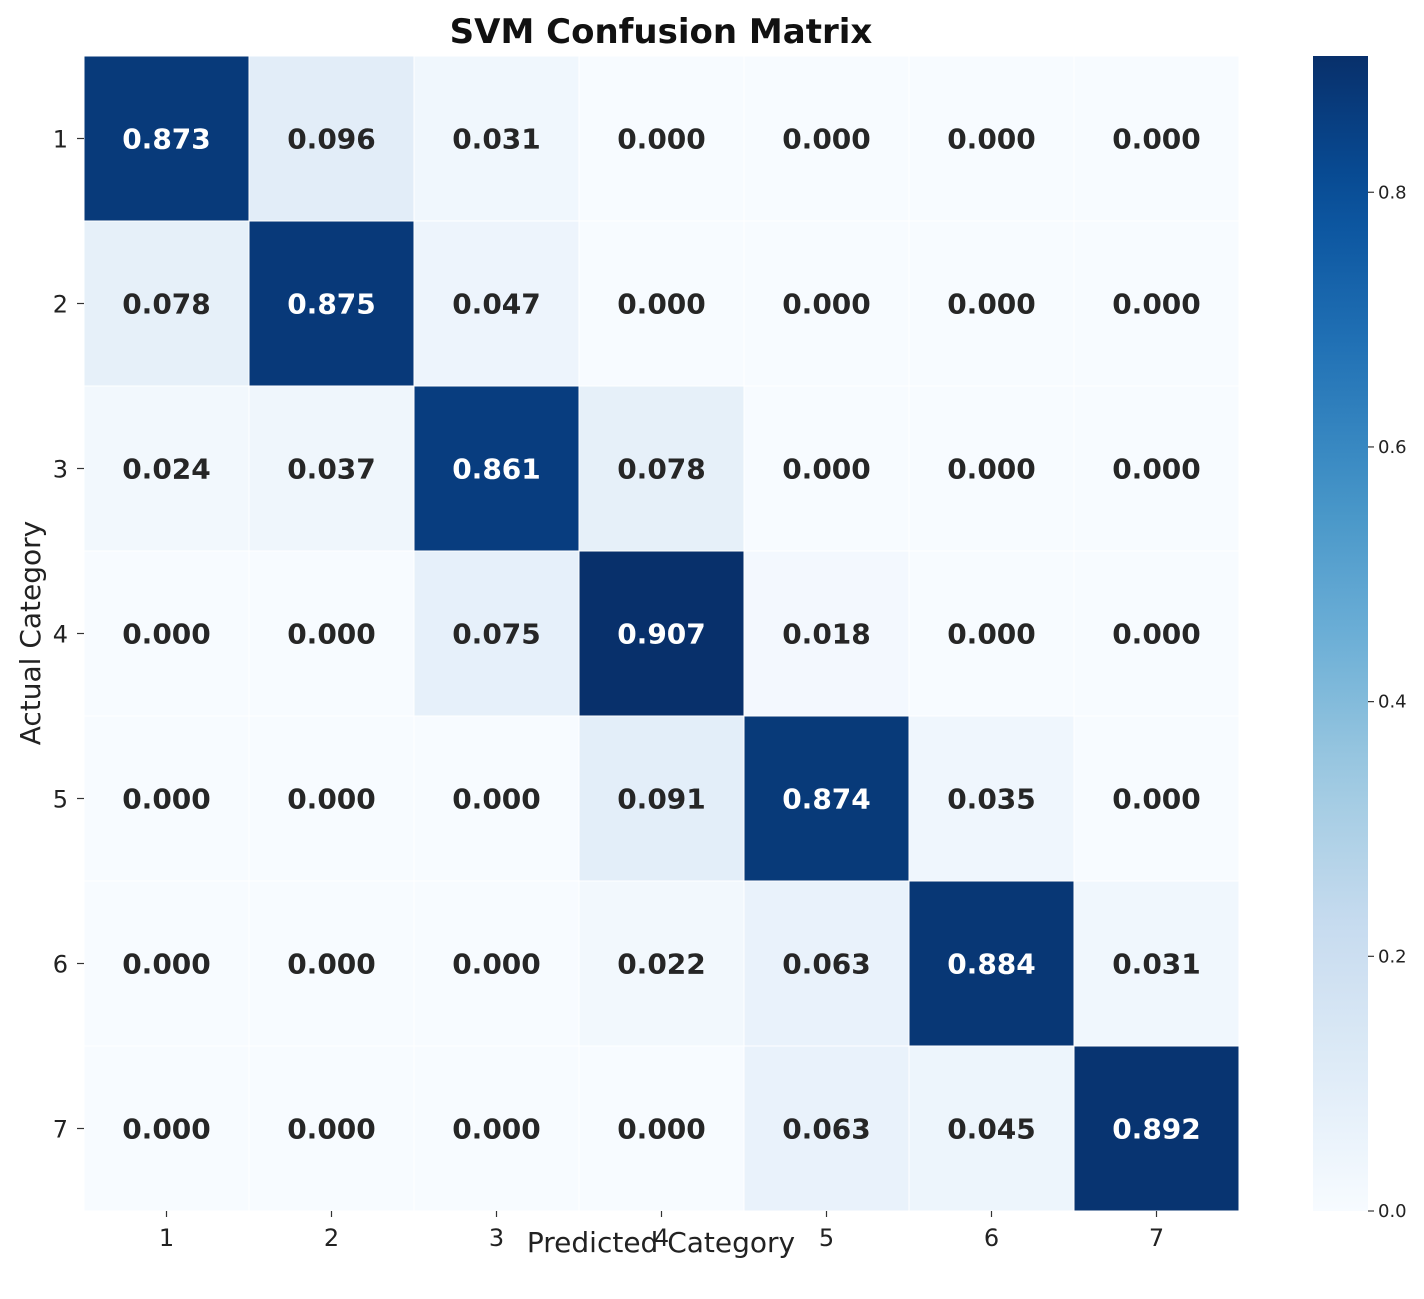  I want to click on cell-value-r1-c7: 0.000, so click(1156, 139).